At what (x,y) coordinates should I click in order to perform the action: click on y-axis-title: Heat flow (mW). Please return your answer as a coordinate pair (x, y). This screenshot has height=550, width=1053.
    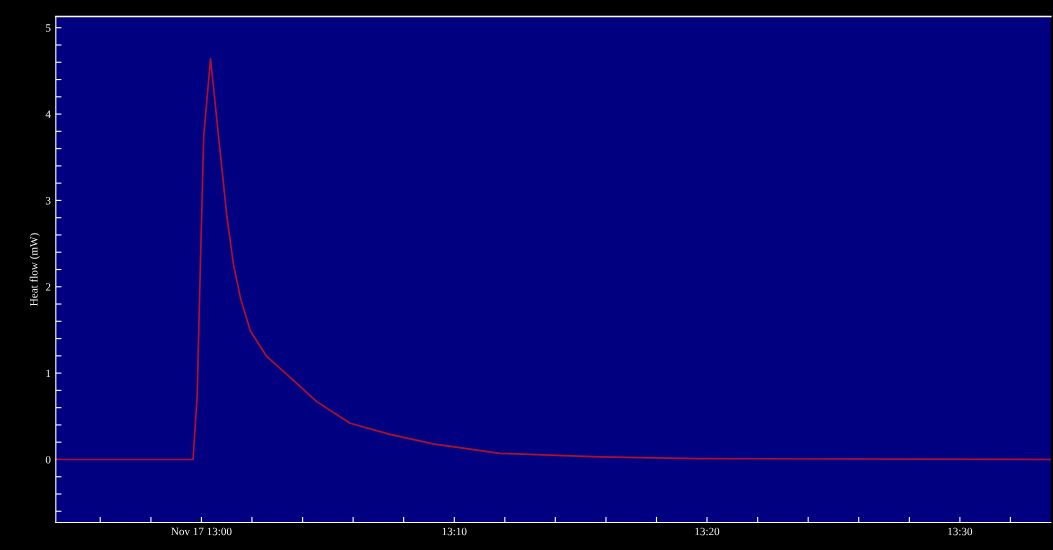
    Looking at the image, I should click on (34, 269).